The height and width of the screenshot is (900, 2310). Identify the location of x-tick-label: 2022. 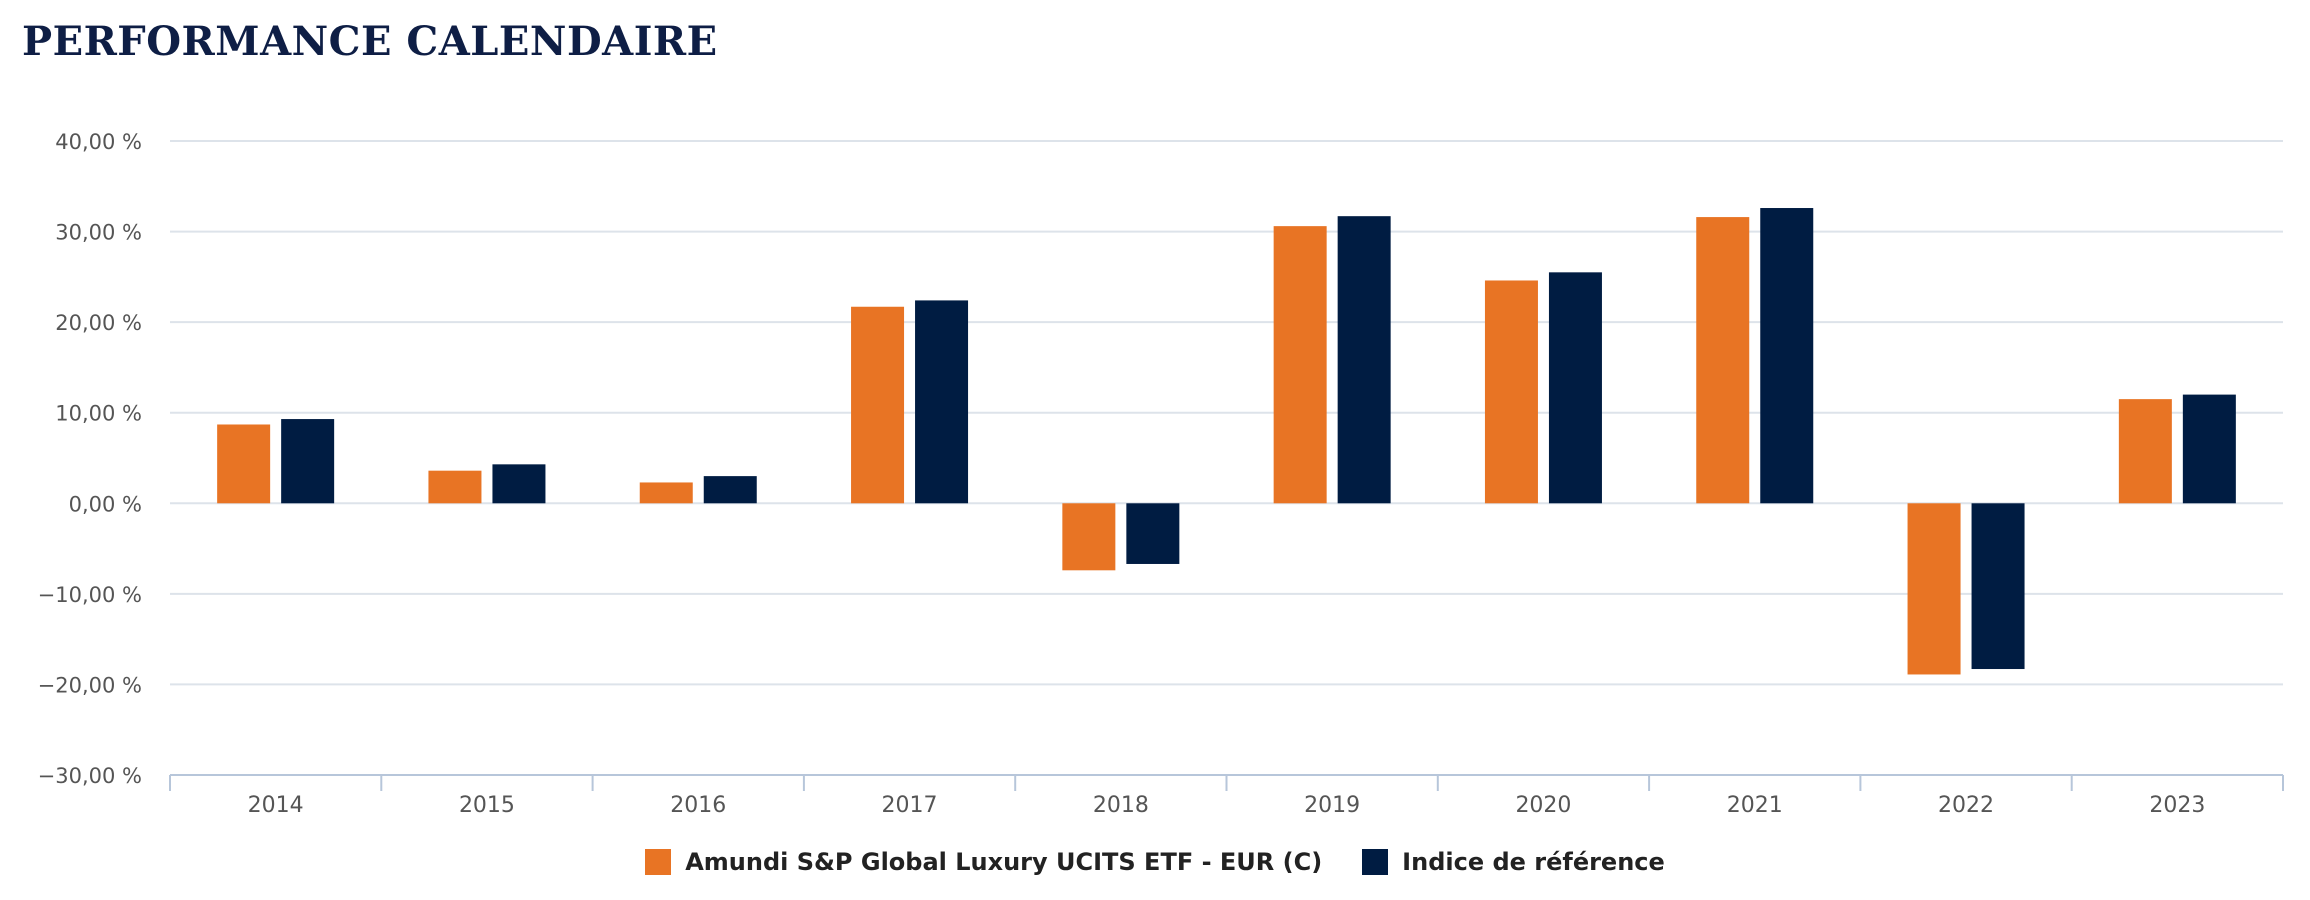
(1966, 805).